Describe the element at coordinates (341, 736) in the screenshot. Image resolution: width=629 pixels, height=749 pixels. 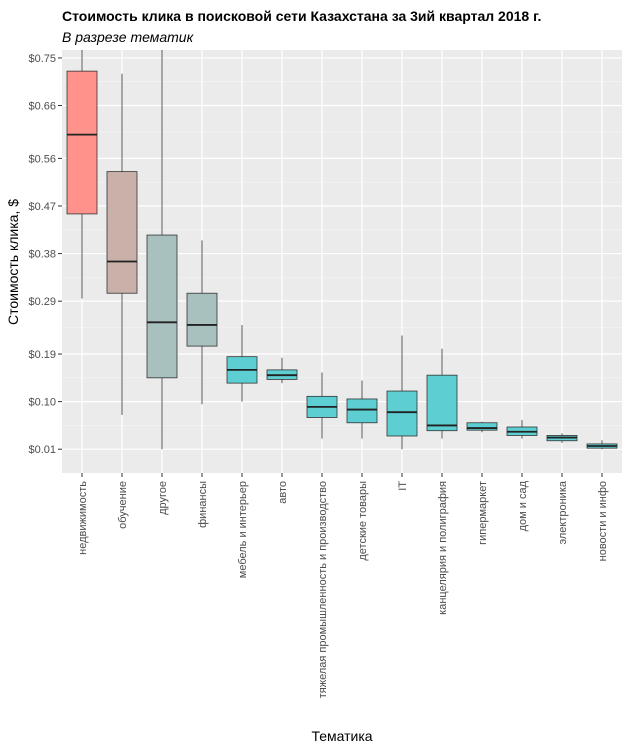
I see `x-axis-title: Тематика` at that location.